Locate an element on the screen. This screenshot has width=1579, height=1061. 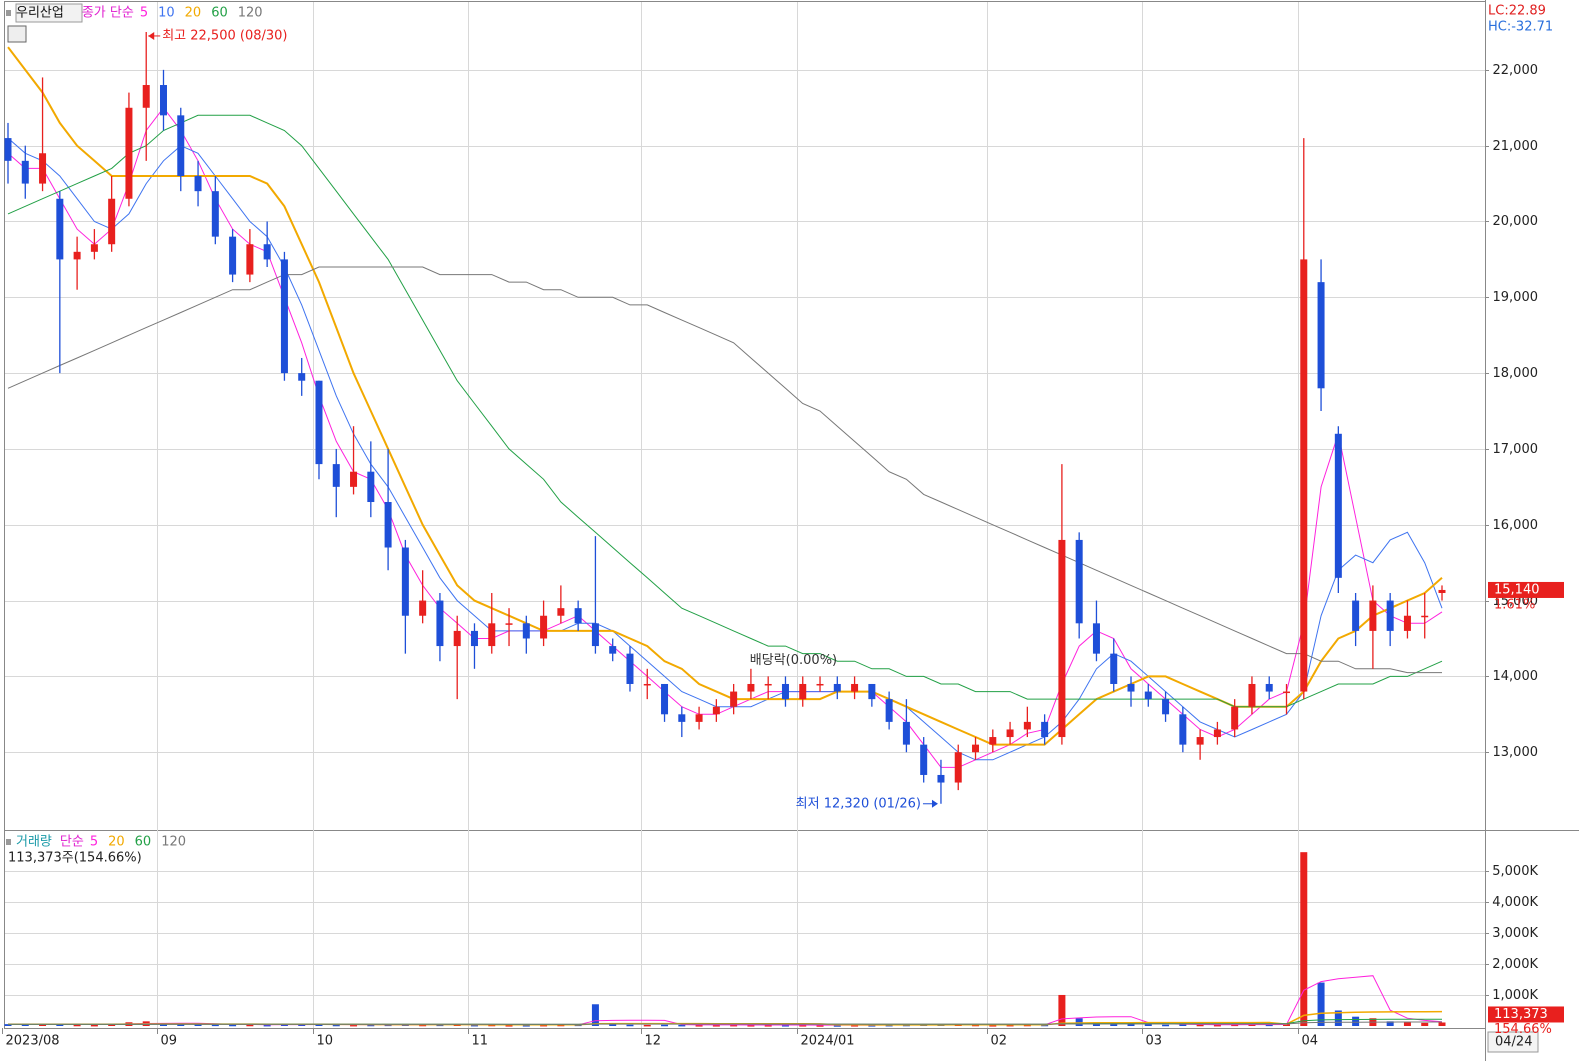
y-tick-label: 18,000 is located at coordinates (1516, 373).